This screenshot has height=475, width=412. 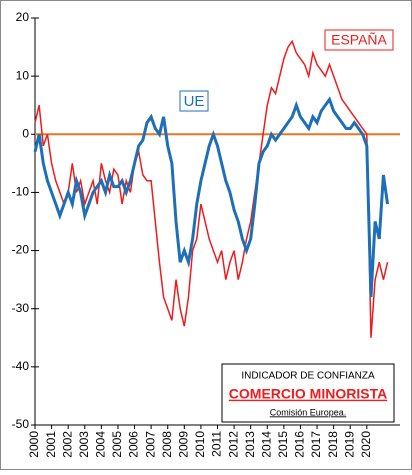 I want to click on y-tick-label: -20, so click(x=21, y=250).